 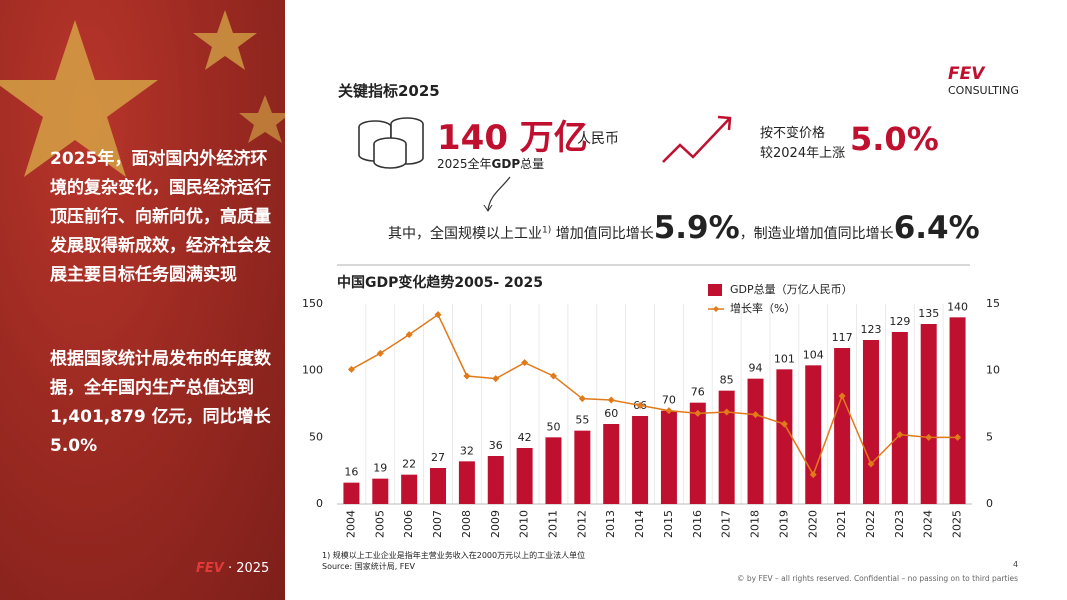 What do you see at coordinates (604, 234) in the screenshot?
I see `text: 增加值同比增长` at bounding box center [604, 234].